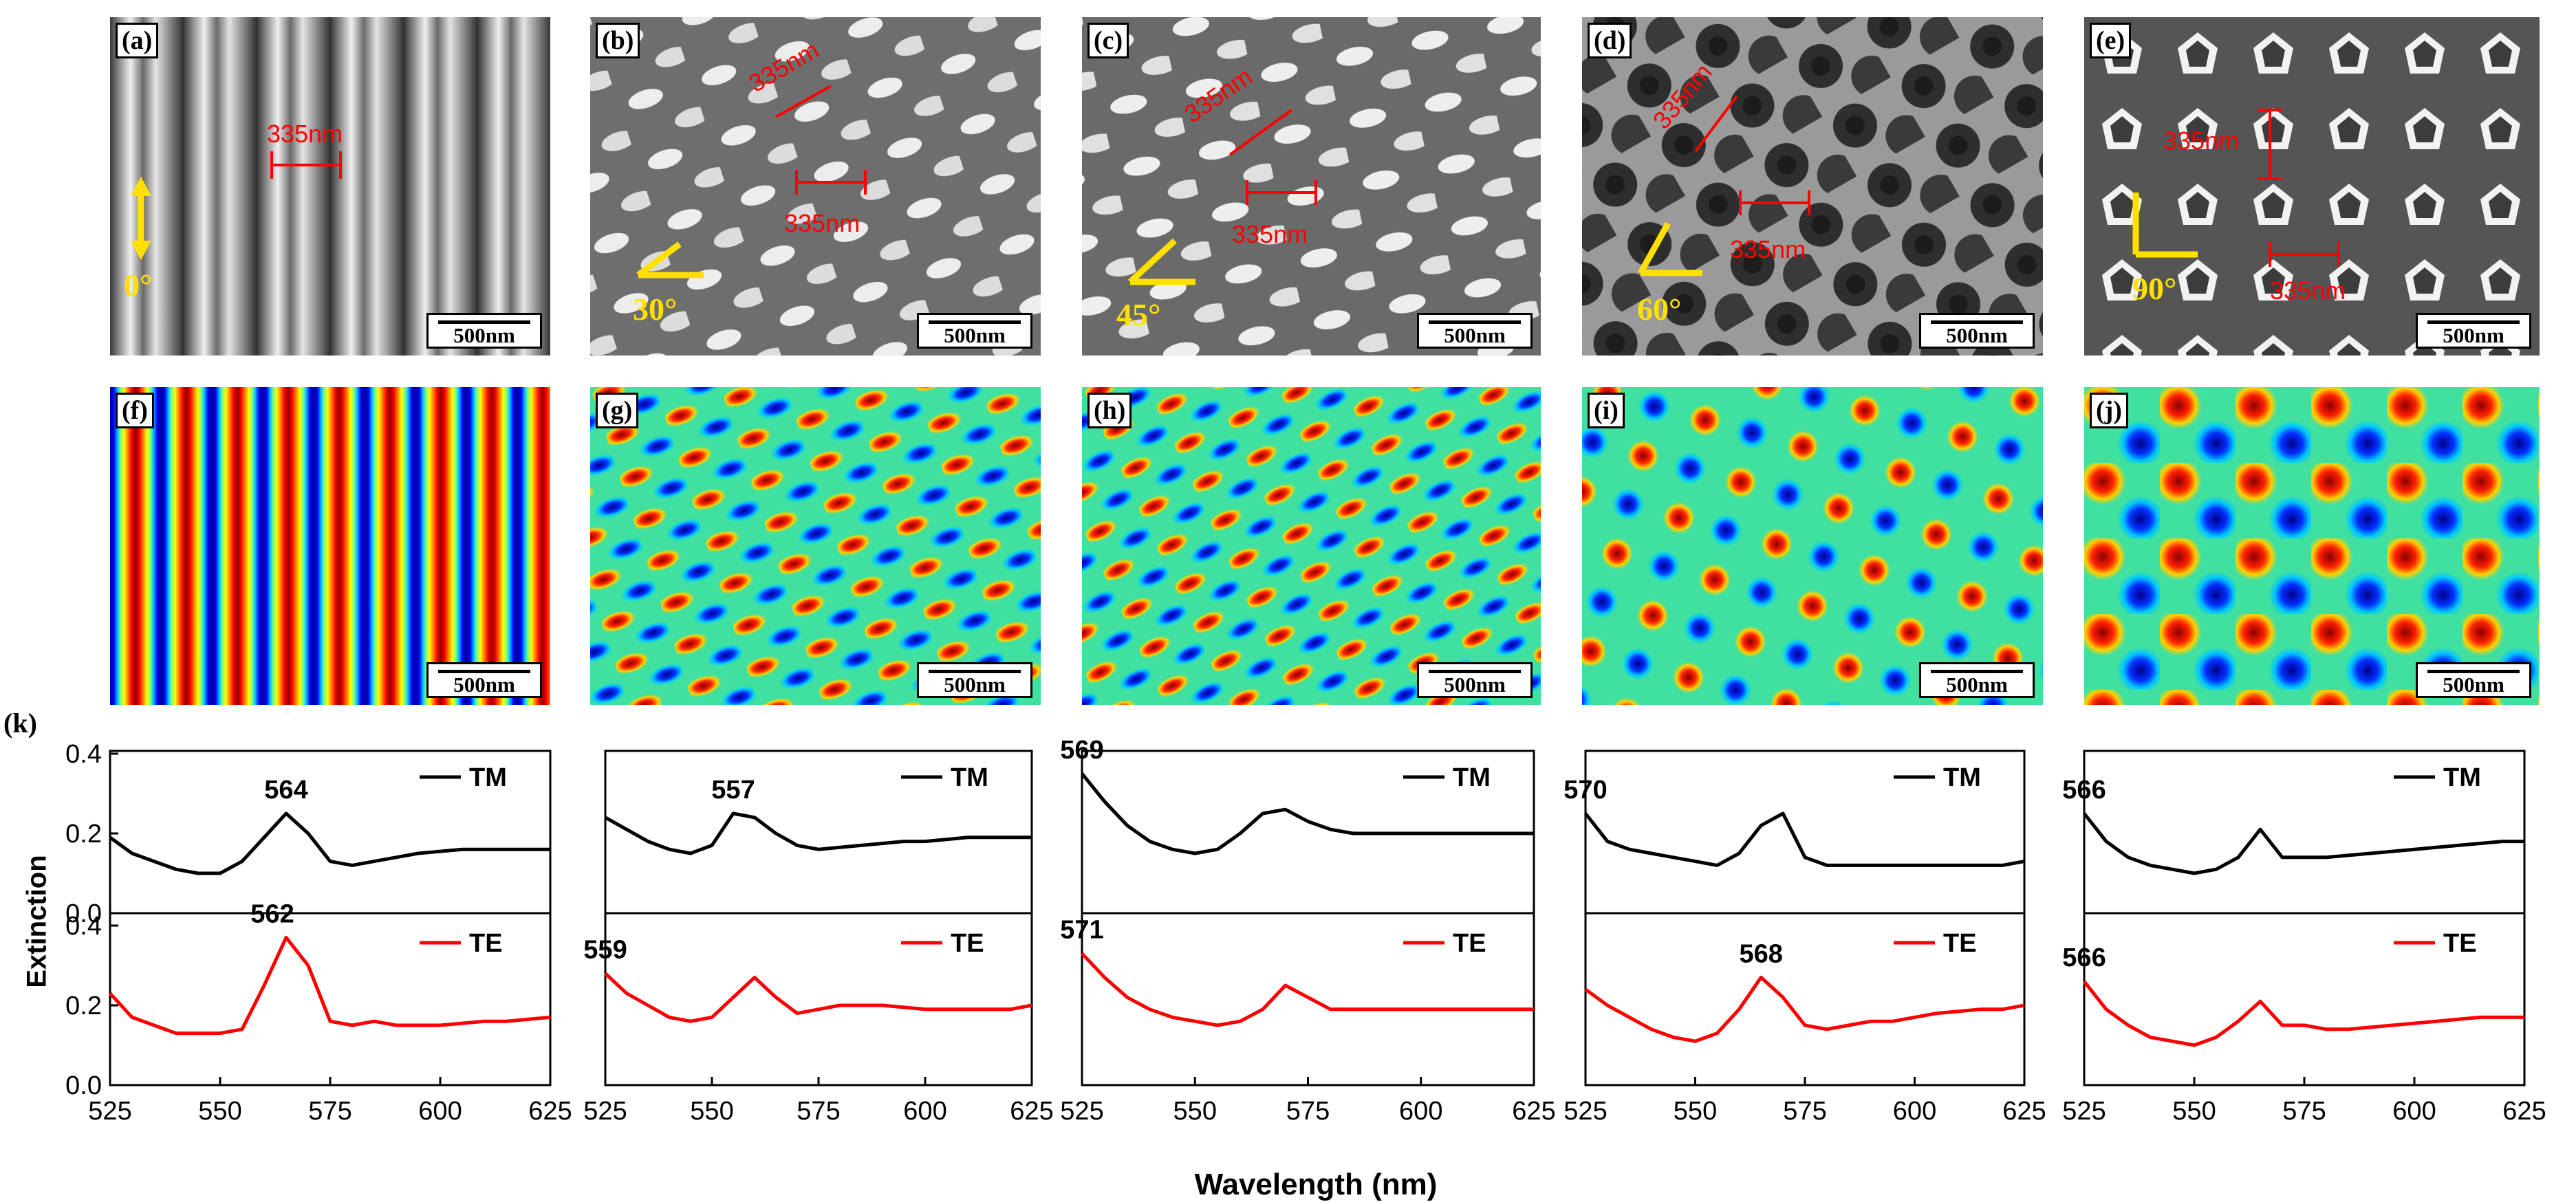  I want to click on sem-image-b: 335nm 335nm 30°, so click(816, 186).